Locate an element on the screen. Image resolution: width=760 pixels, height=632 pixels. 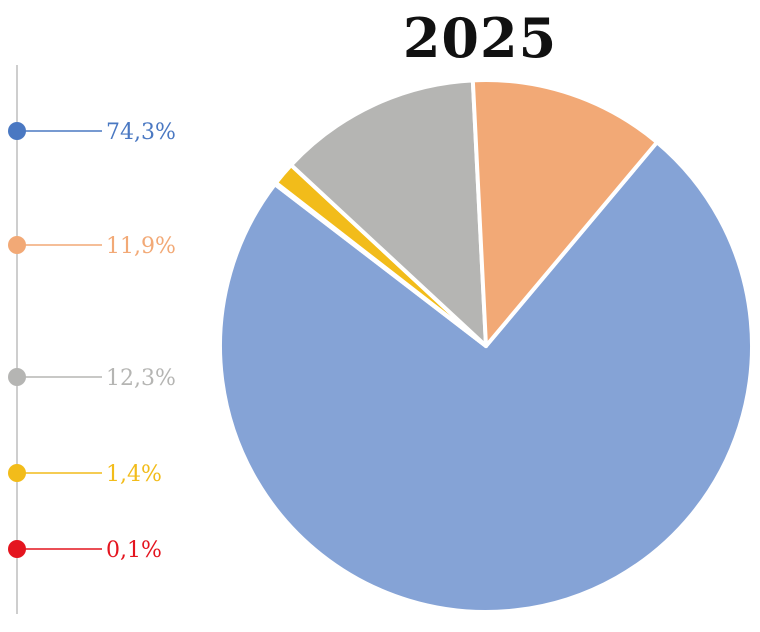
data-label: 74,3% is located at coordinates (141, 132).